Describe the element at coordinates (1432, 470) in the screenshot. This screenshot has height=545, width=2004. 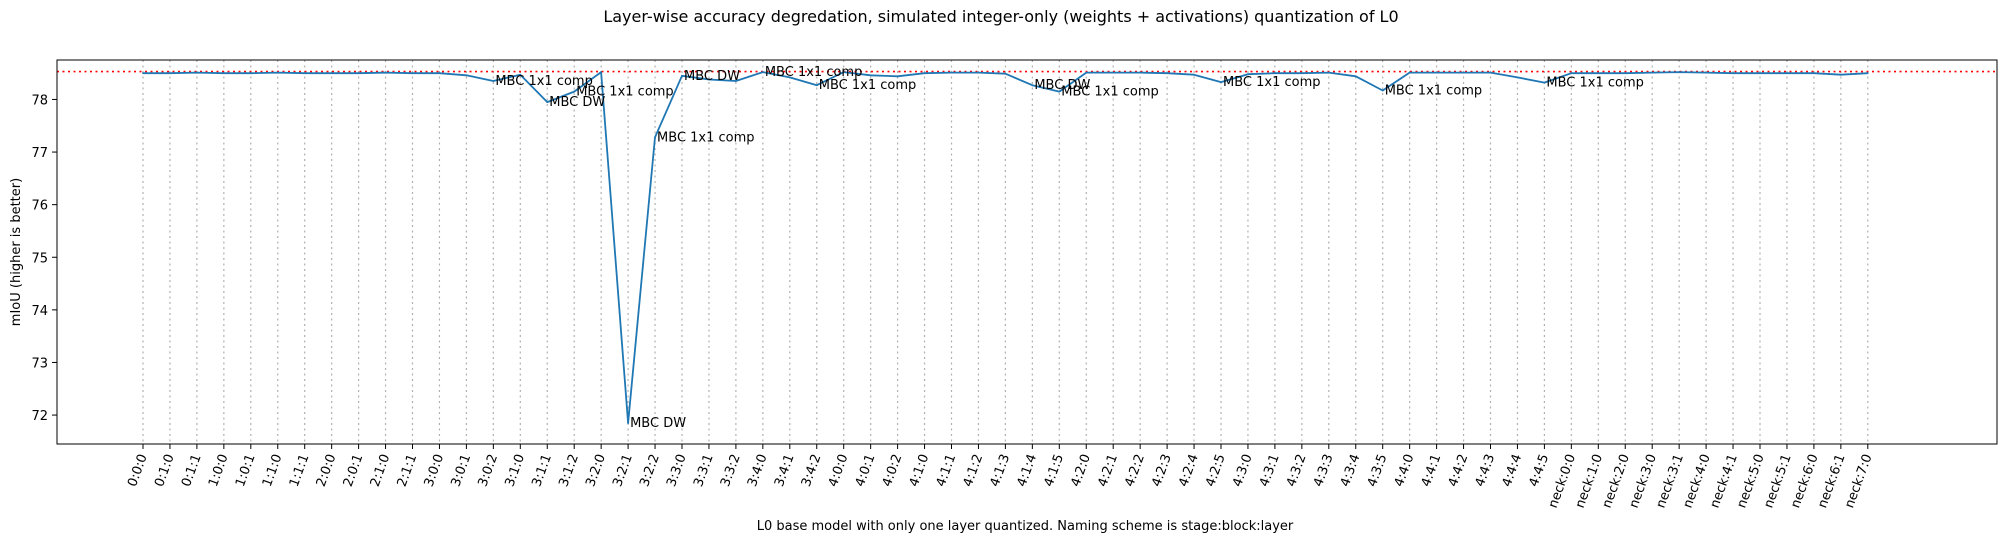
I see `x-tick-label: 4:4:1` at that location.